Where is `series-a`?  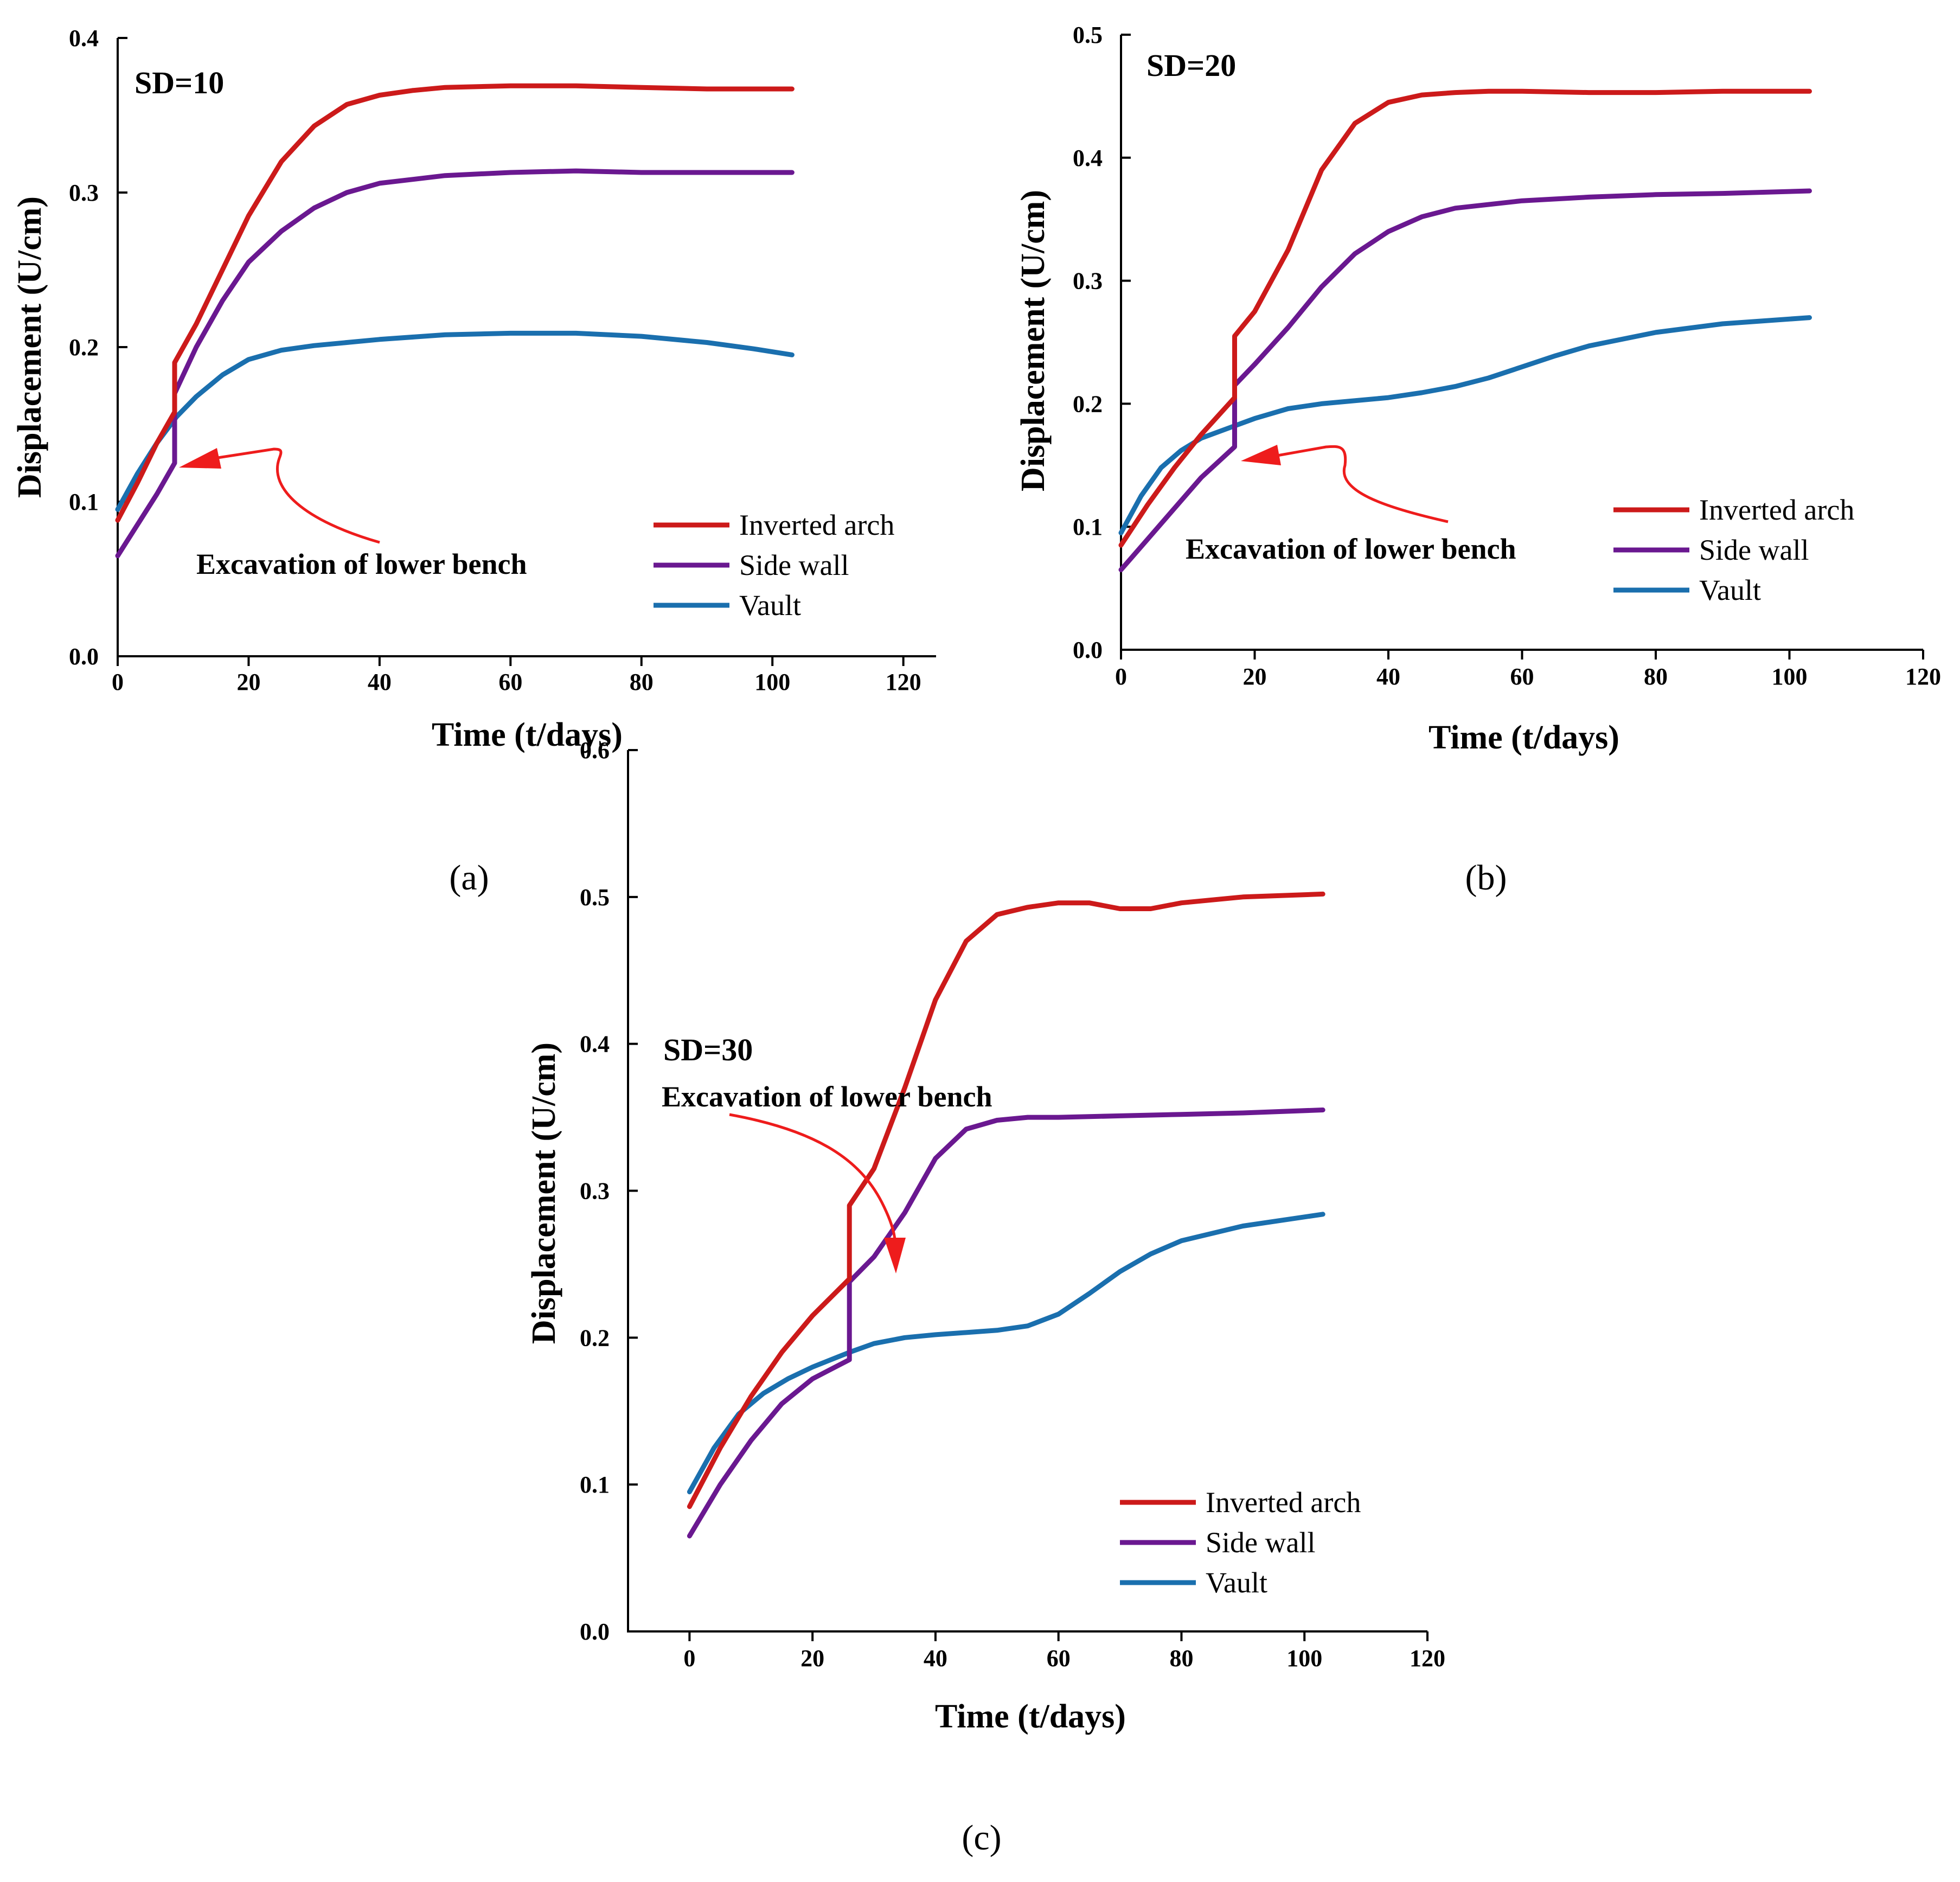 series-a is located at coordinates (455, 321).